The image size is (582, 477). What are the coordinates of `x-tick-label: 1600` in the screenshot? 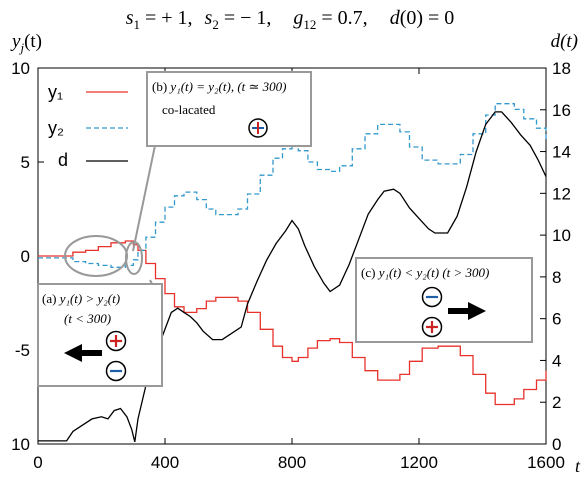 It's located at (546, 462).